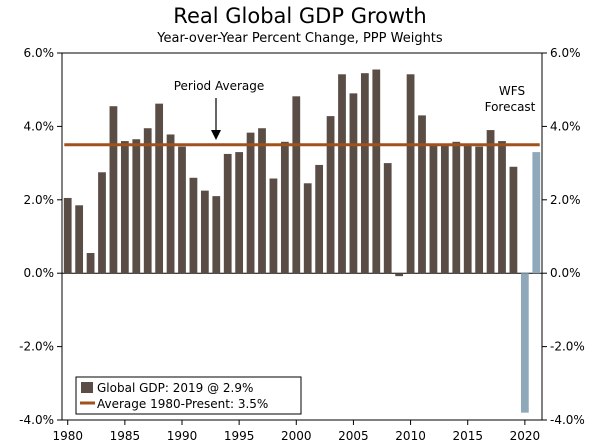  What do you see at coordinates (67, 436) in the screenshot?
I see `x-tick-label: 1980` at bounding box center [67, 436].